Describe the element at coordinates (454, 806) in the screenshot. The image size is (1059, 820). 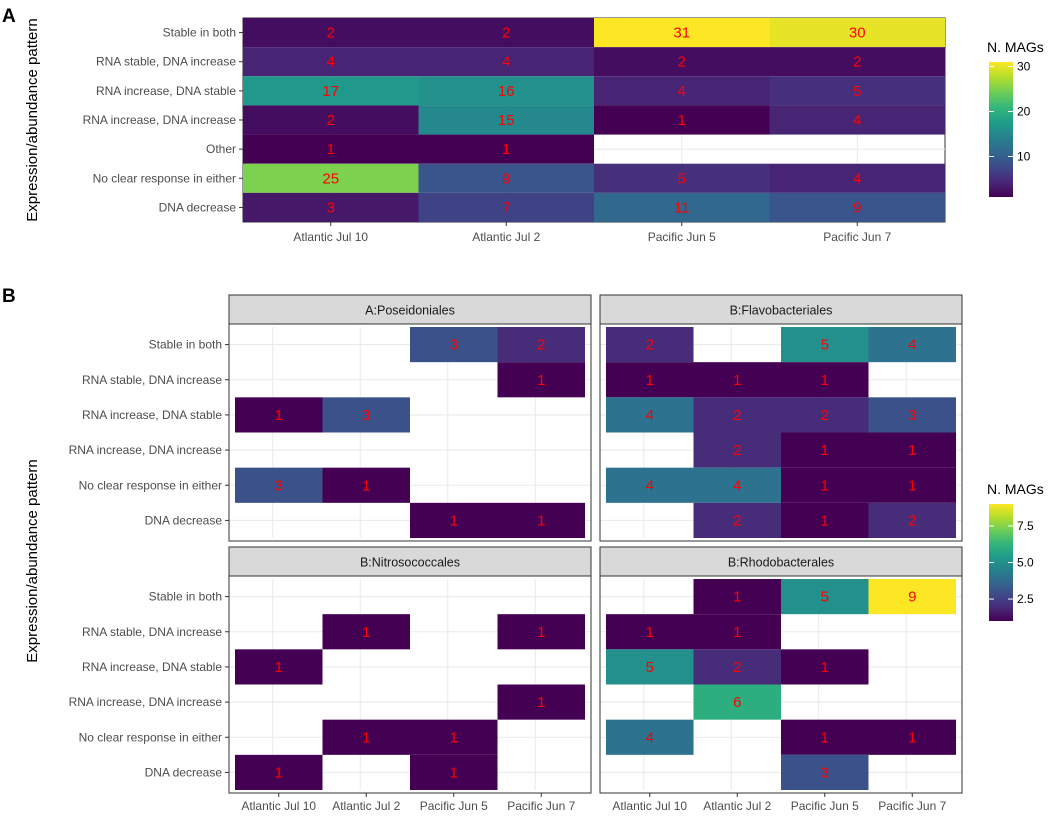
I see `facet-xtick-label: Pacific Jun 5` at that location.